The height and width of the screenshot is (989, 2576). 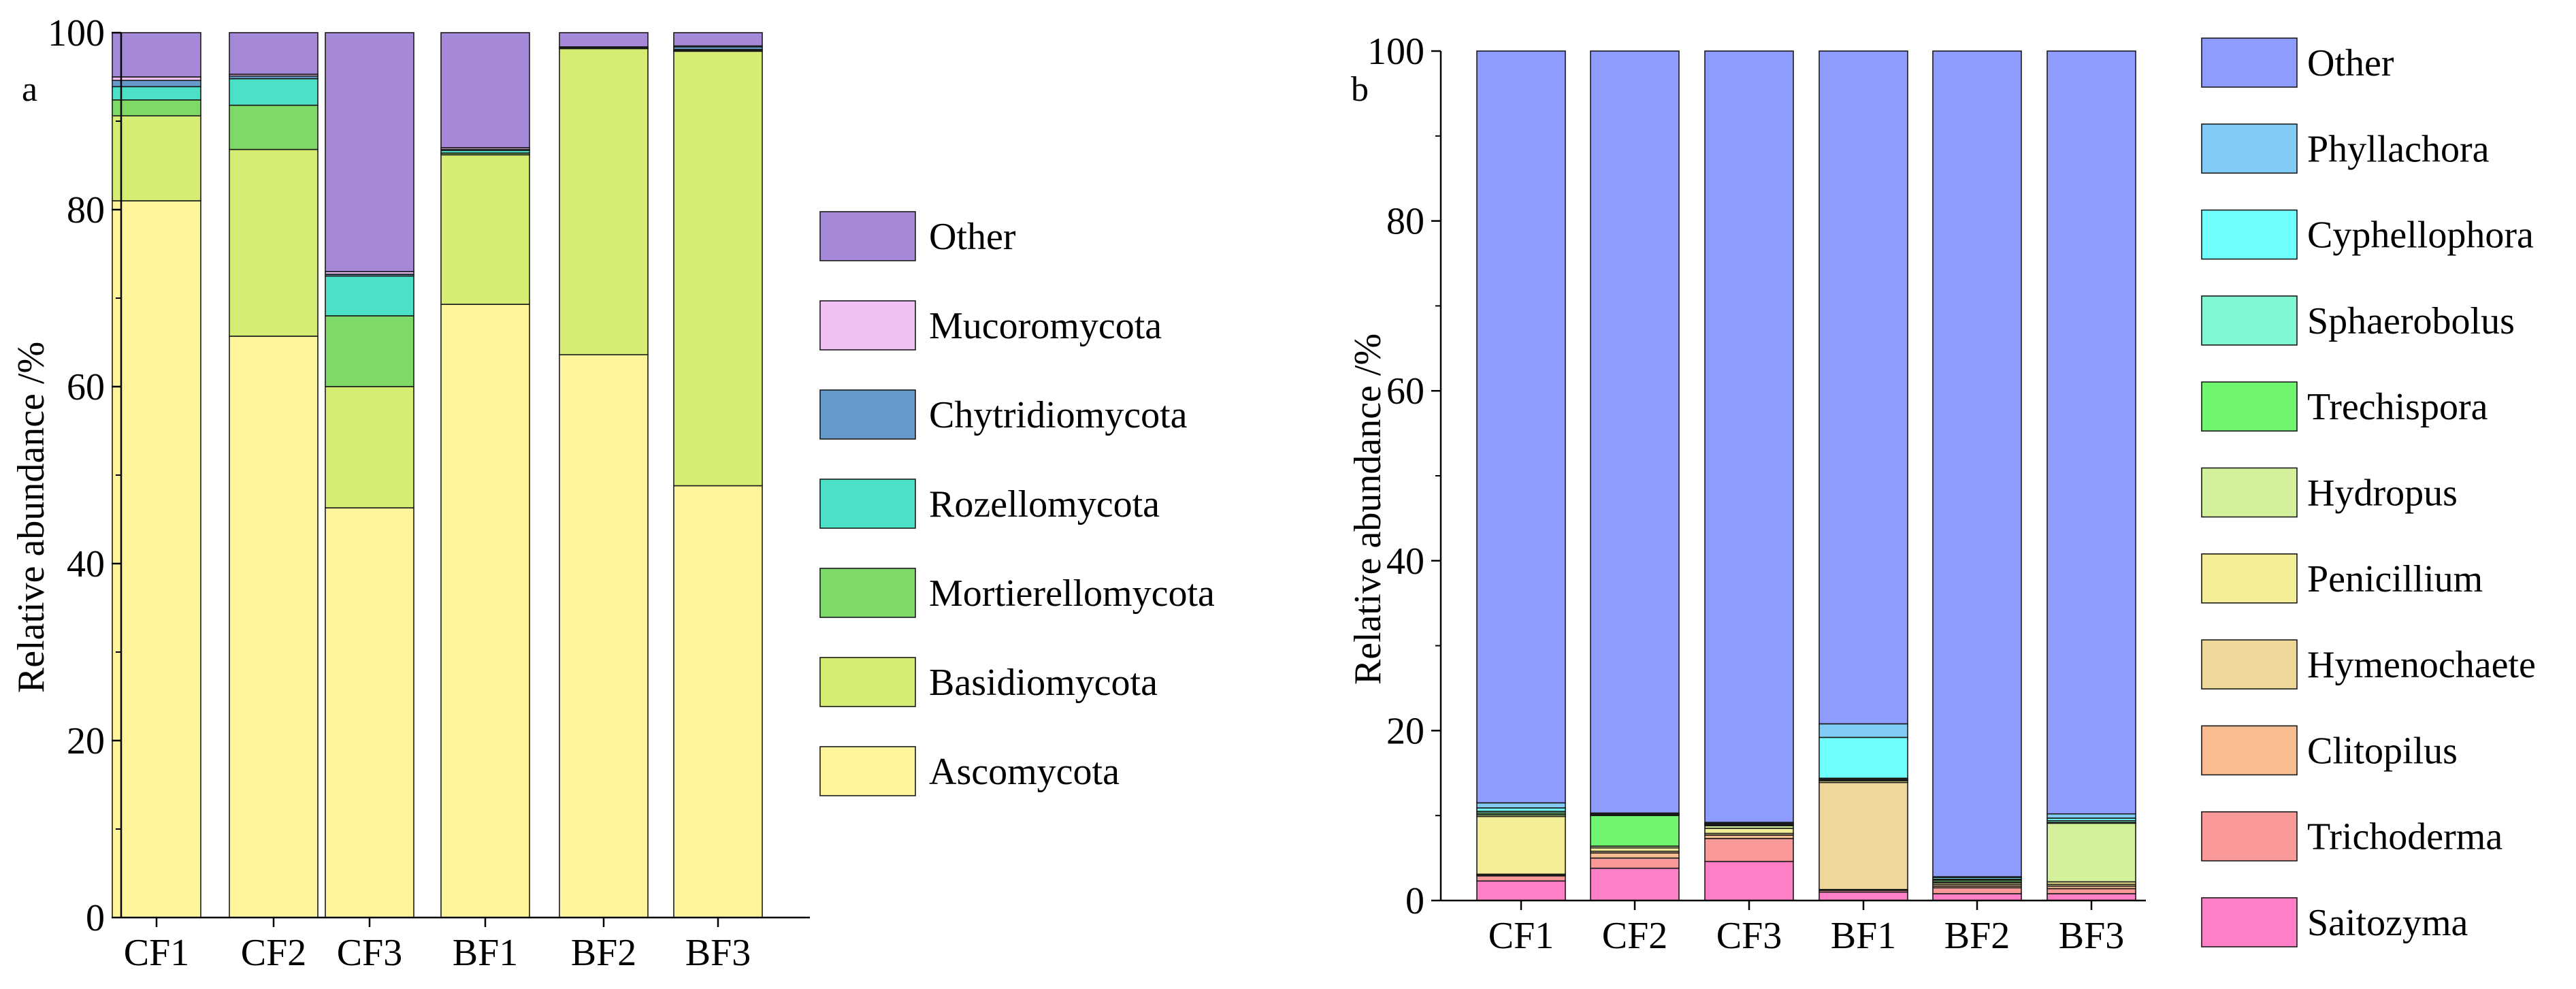 What do you see at coordinates (1521, 427) in the screenshot?
I see `bar-segment-b-cf1-other` at bounding box center [1521, 427].